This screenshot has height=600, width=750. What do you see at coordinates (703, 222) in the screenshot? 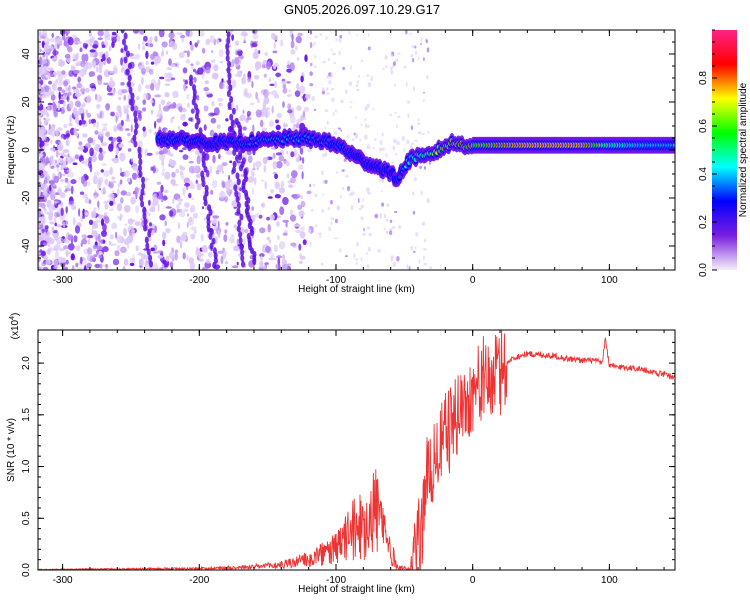
I see `colorbar-tick-label: 0.2` at bounding box center [703, 222].